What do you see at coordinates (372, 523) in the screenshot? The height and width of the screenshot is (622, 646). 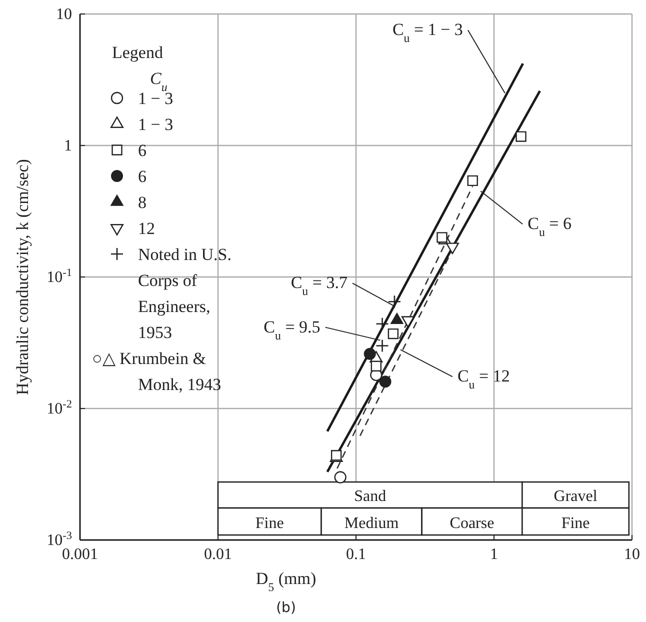 I see `band-label: Medium` at bounding box center [372, 523].